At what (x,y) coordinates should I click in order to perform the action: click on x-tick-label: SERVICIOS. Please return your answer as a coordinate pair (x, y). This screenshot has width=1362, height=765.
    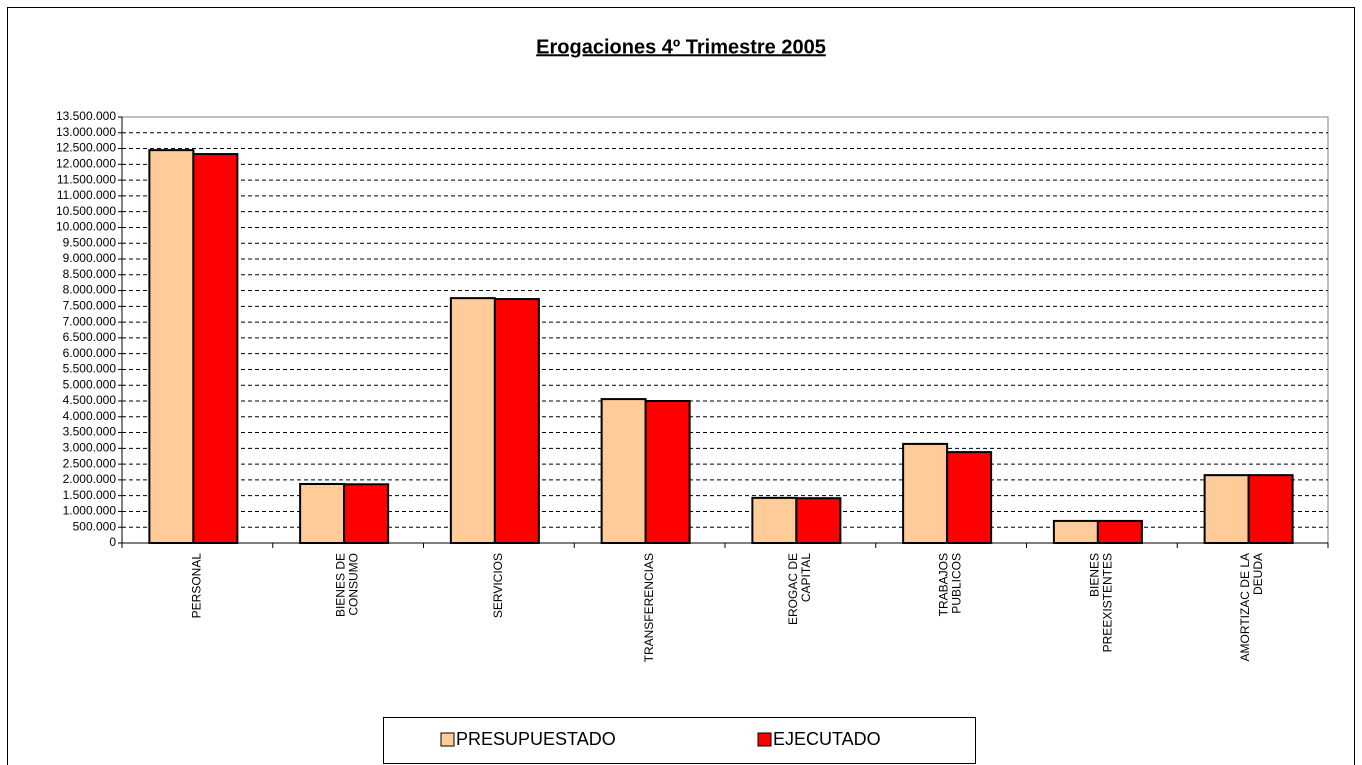
    Looking at the image, I should click on (498, 585).